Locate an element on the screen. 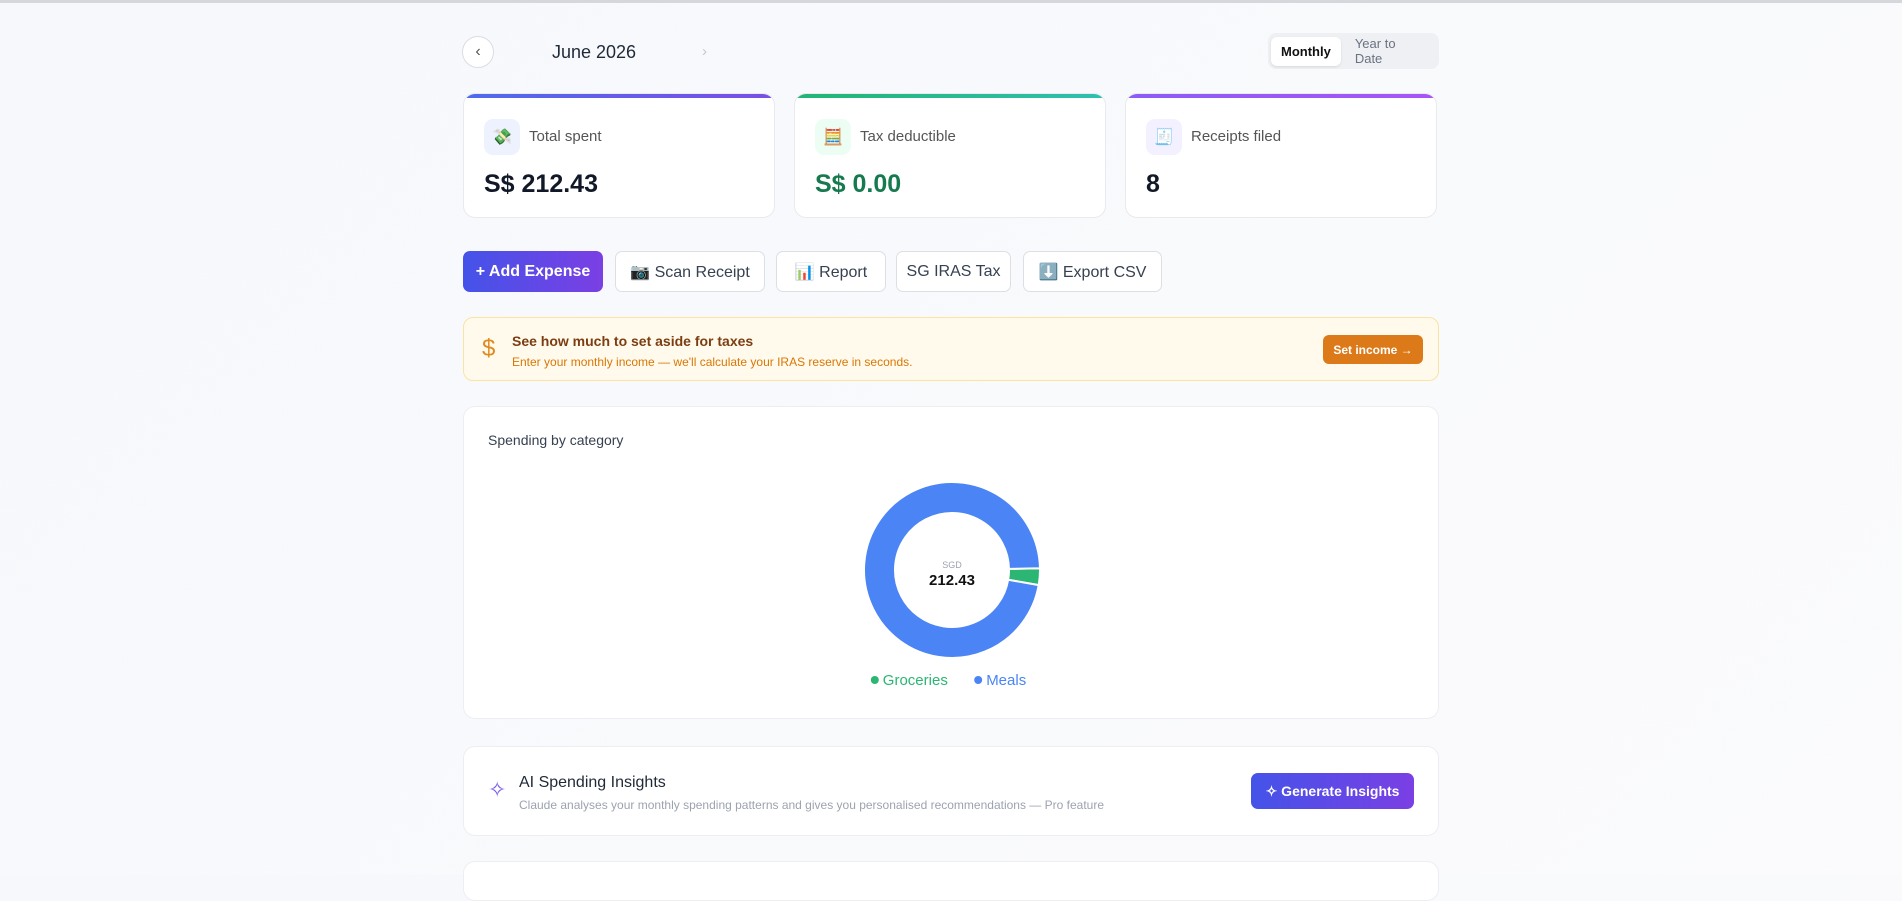 The height and width of the screenshot is (901, 1902). banner-icon: $ is located at coordinates (489, 348).